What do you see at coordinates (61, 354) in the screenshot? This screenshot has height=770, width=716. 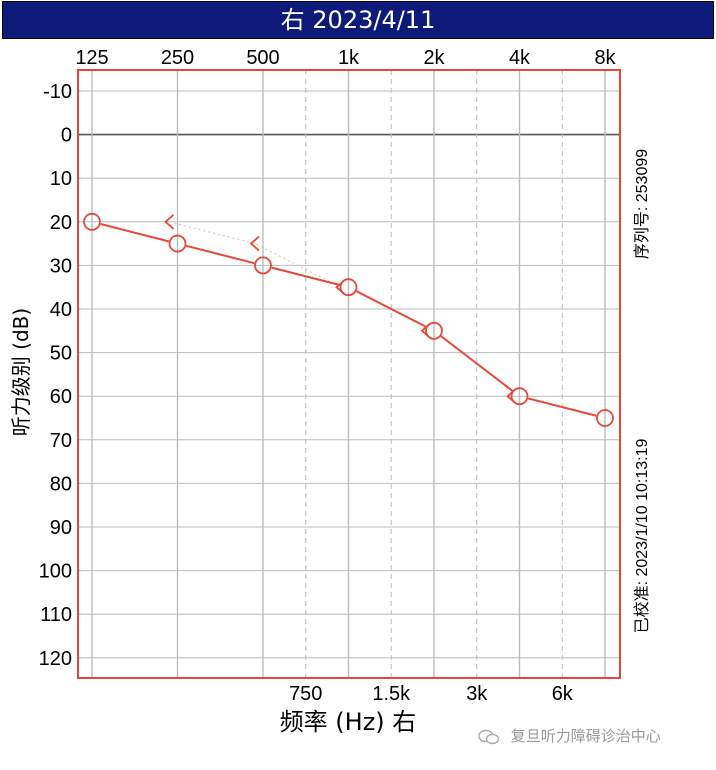 I see `y-tick-label: 50` at bounding box center [61, 354].